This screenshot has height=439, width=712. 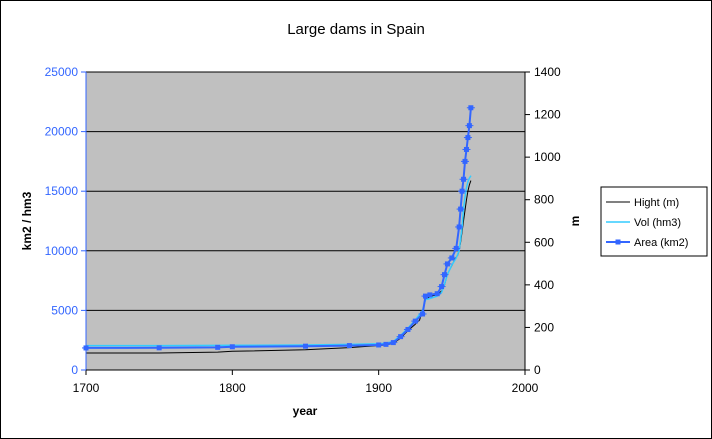 What do you see at coordinates (537, 370) in the screenshot?
I see `y-right-tick-label-0: 0` at bounding box center [537, 370].